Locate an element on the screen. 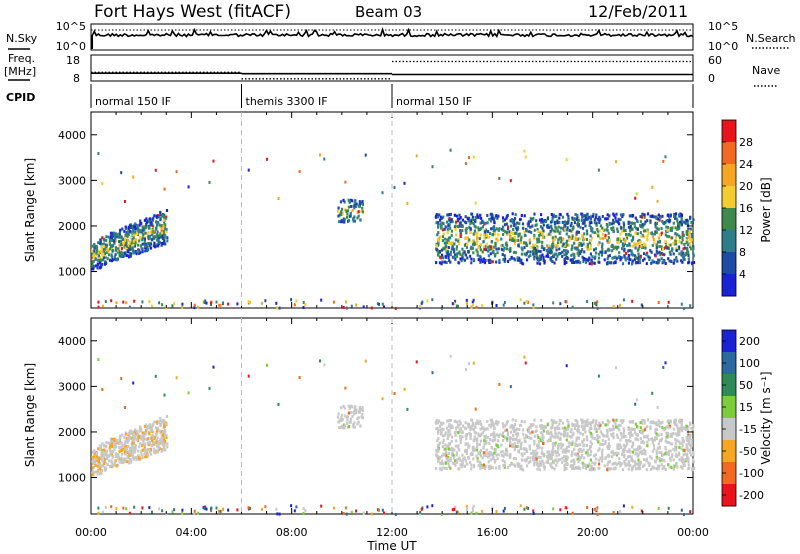  power-echo-1976 is located at coordinates (511, 219).